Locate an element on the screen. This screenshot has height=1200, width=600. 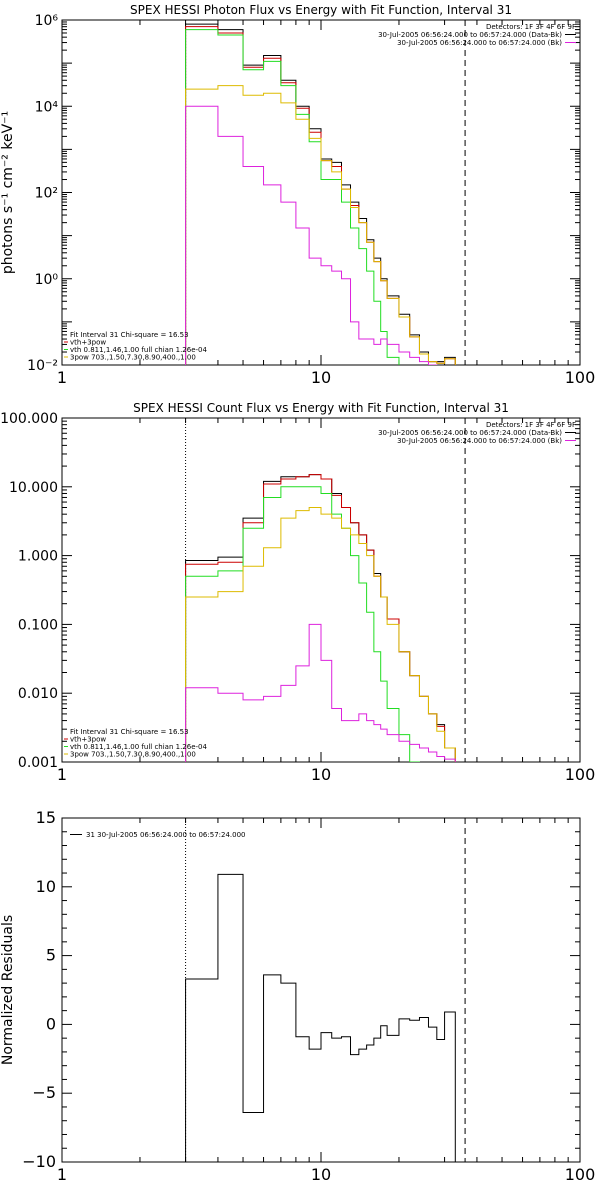
y-axis-label: photons s⁻¹ cm⁻² keV⁻¹ is located at coordinates (8, 192).